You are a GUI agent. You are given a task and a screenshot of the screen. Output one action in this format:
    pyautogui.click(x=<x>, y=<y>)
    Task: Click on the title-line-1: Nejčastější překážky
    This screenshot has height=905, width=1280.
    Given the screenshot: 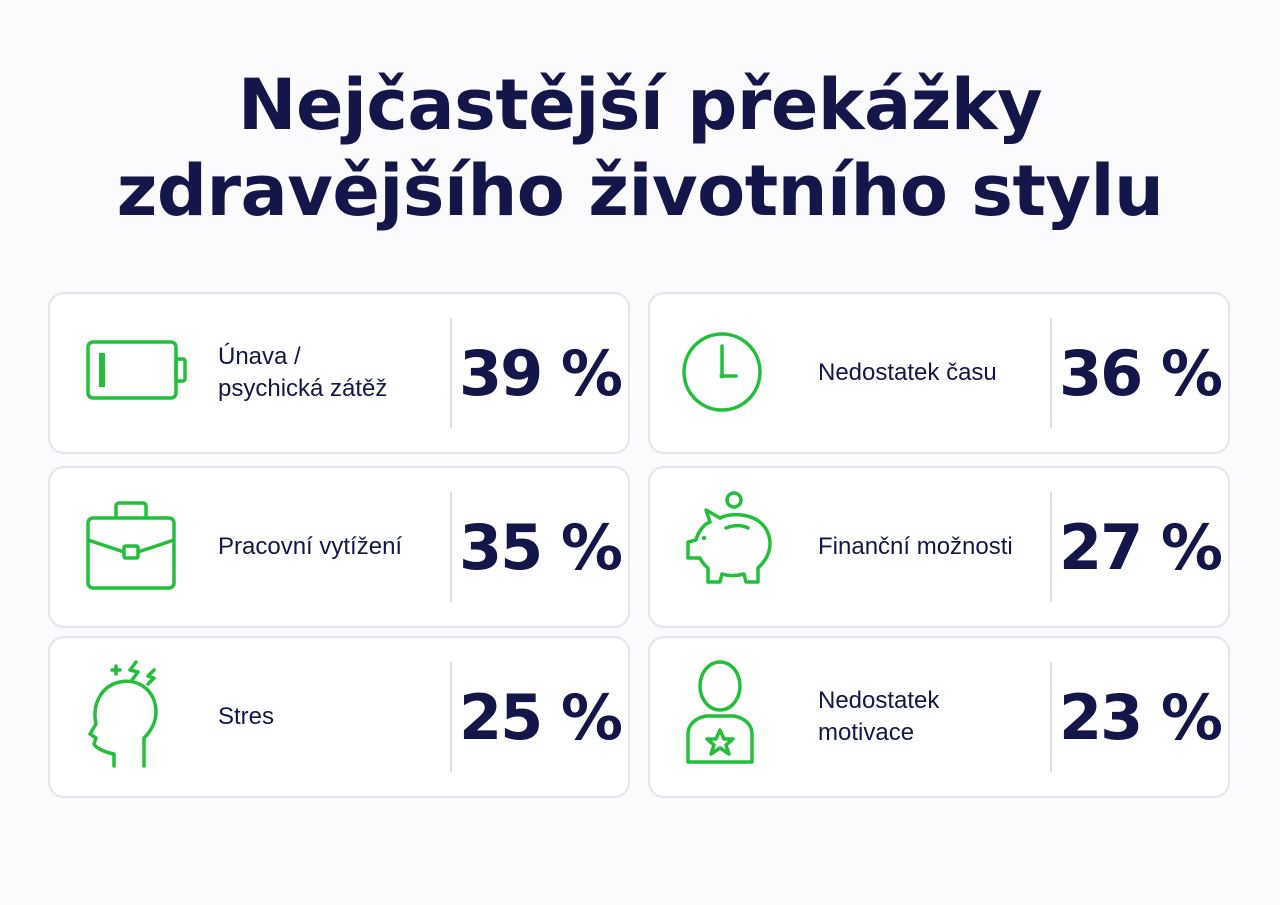 What is the action you would take?
    pyautogui.click(x=640, y=105)
    